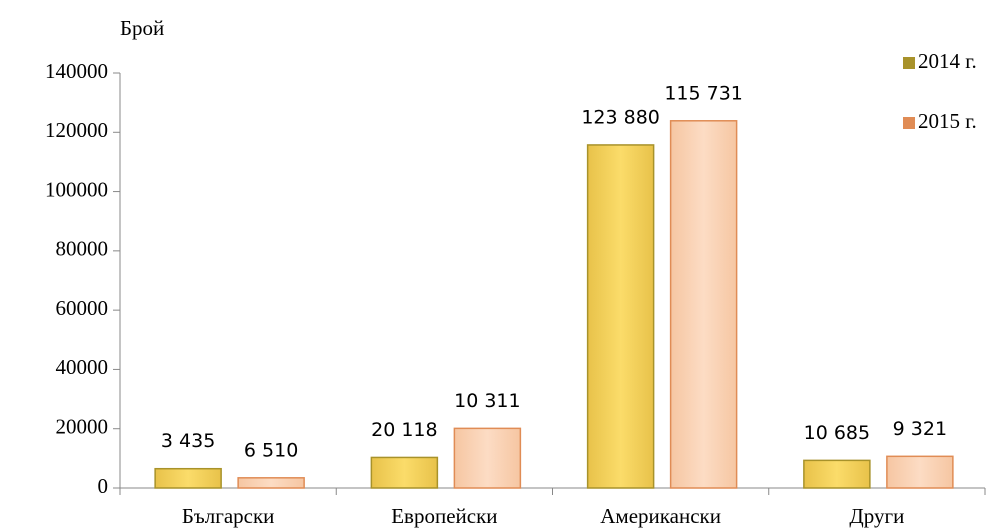 The image size is (1008, 530). Describe the element at coordinates (920, 429) in the screenshot. I see `value-label: 9 321` at that location.